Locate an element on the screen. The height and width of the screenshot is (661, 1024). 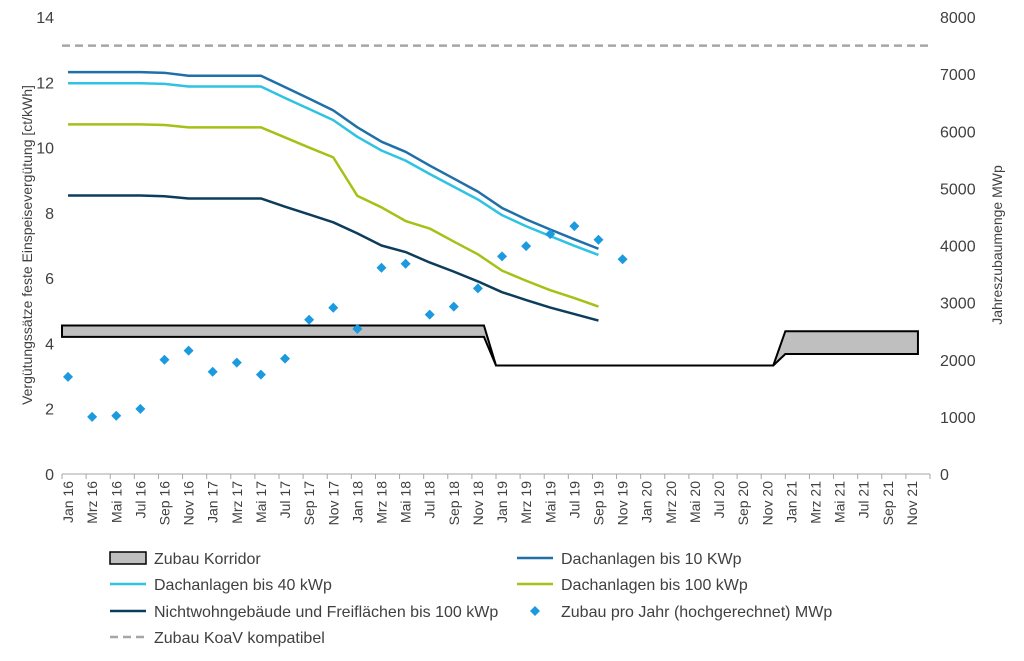
x-tick-label: Mai 18 is located at coordinates (406, 502).